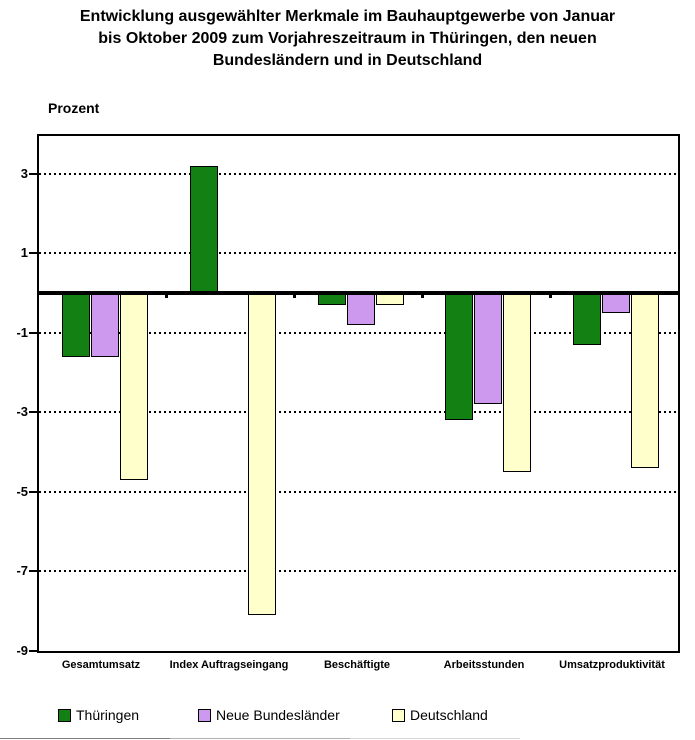 The width and height of the screenshot is (695, 740). Describe the element at coordinates (347, 717) in the screenshot. I see `legend: Thüringen Neue Bundesländer Deutschland` at that location.